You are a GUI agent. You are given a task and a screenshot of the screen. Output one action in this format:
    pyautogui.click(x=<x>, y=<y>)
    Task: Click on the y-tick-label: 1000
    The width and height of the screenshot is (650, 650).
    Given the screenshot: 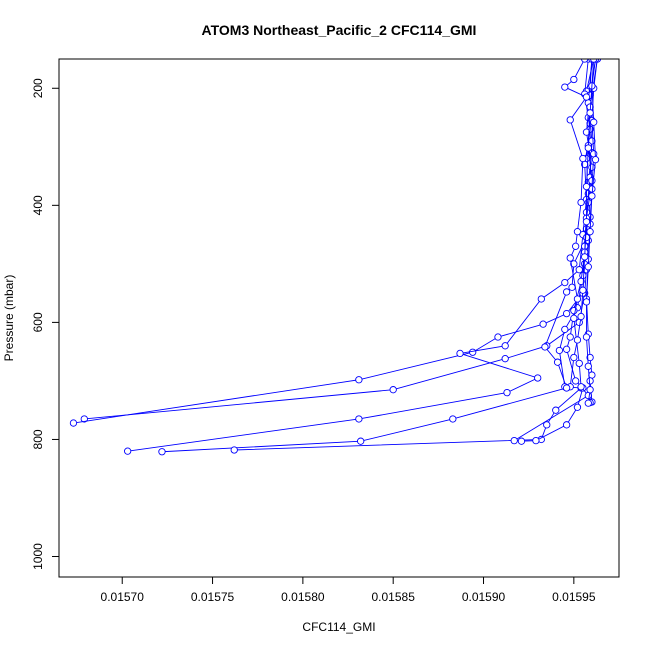 What is the action you would take?
    pyautogui.click(x=38, y=556)
    